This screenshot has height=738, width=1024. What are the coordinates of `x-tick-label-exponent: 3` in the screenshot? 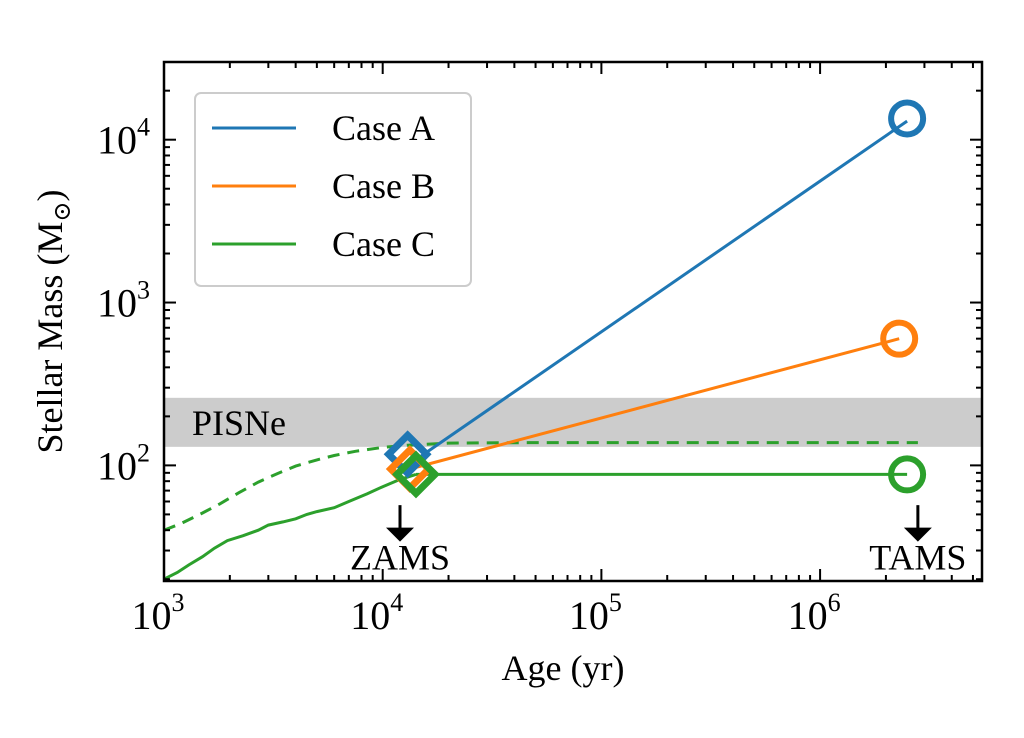 It's located at (178, 602).